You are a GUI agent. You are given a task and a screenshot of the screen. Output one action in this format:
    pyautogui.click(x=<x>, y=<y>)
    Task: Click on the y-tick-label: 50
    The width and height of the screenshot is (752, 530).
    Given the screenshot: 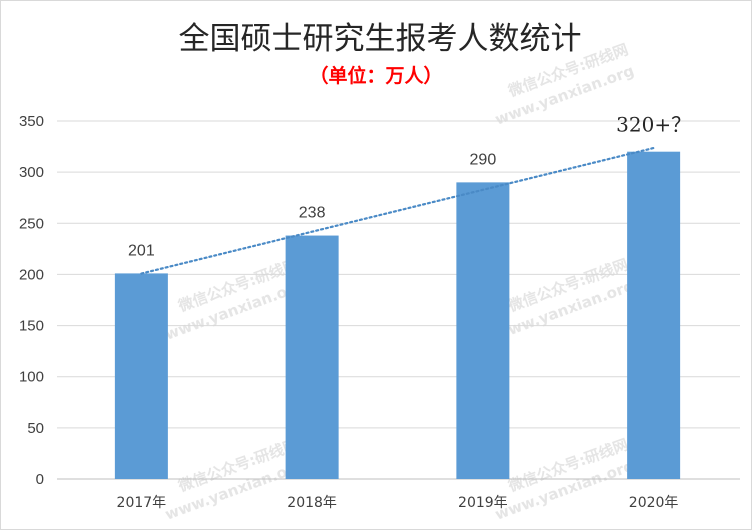 What is the action you would take?
    pyautogui.click(x=35, y=428)
    